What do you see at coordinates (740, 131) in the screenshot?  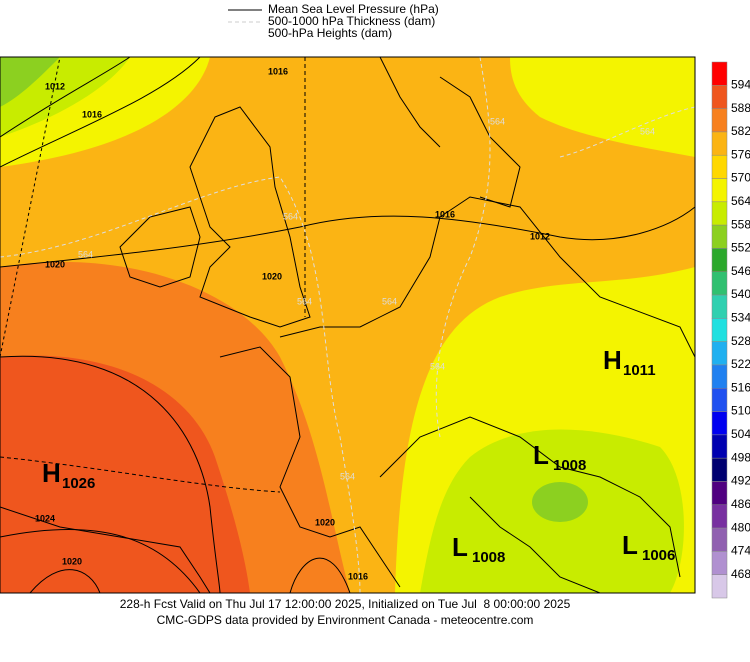 I see `colorbar-label: 582` at bounding box center [740, 131].